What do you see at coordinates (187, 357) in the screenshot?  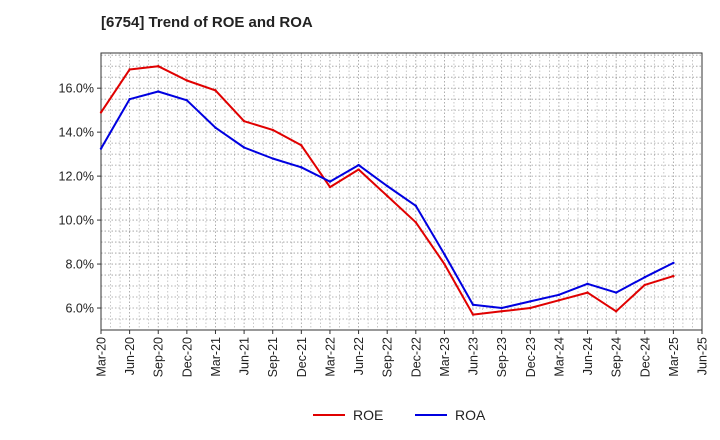 I see `x-tick-label: Dec-20` at bounding box center [187, 357].